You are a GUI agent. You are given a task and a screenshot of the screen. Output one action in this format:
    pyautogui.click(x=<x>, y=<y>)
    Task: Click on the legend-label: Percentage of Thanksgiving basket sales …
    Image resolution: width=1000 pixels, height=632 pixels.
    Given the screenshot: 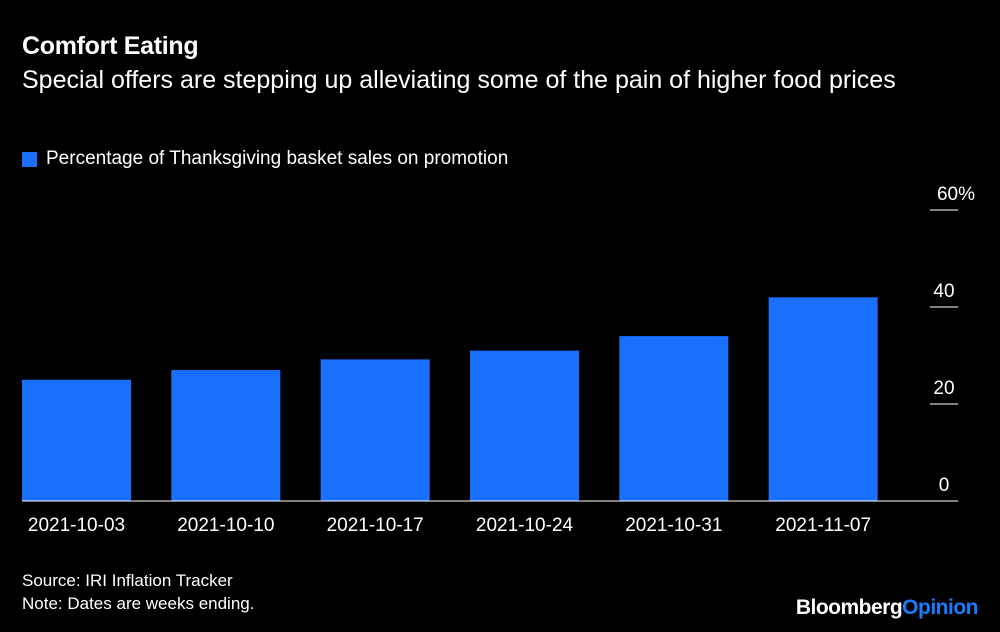 What is the action you would take?
    pyautogui.click(x=277, y=158)
    